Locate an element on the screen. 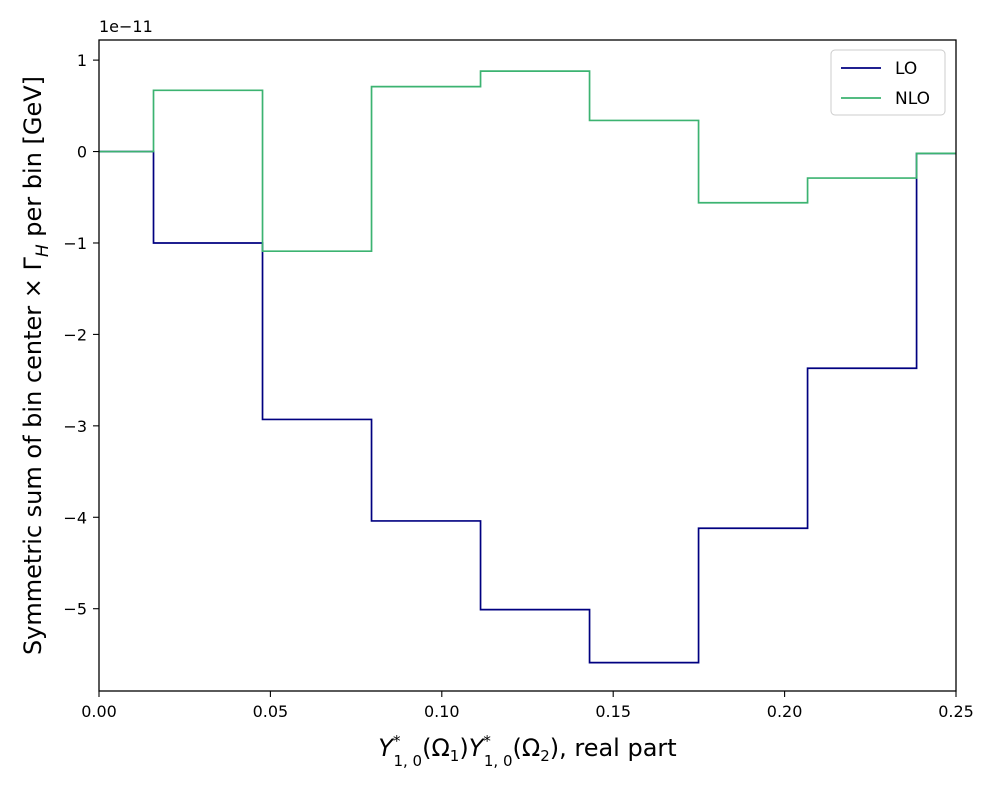  x-tick-label: 0.15 is located at coordinates (613, 711).